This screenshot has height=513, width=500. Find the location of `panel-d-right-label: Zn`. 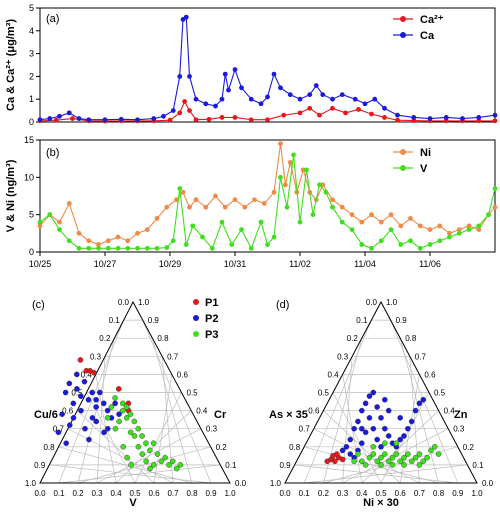

panel-d-right-label: Zn is located at coordinates (461, 415).